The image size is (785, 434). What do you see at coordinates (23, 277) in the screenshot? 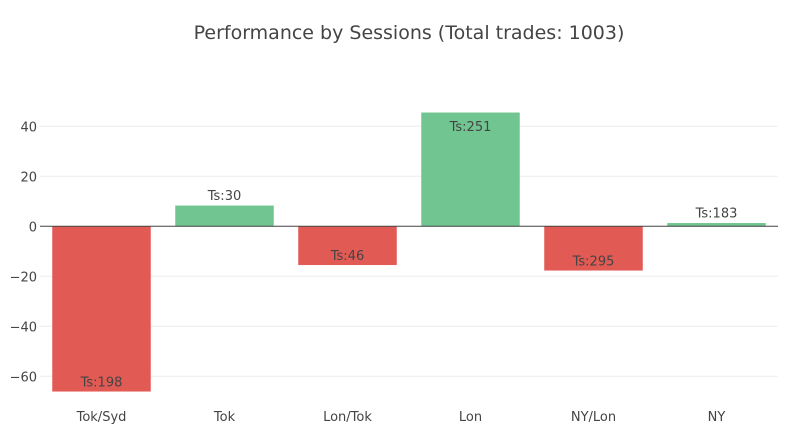
I see `y-tick-label: −20` at bounding box center [23, 277].